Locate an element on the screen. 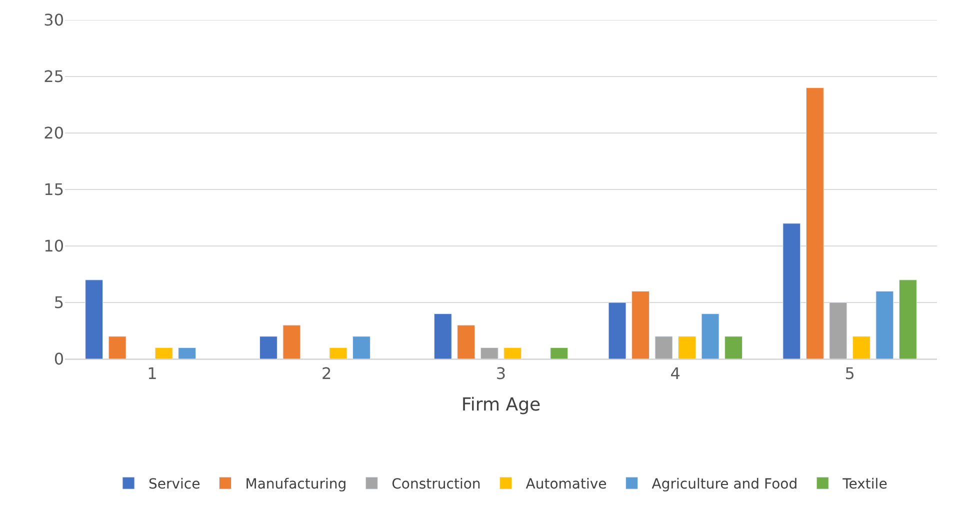 This screenshot has width=957, height=511. legend-label: Automative is located at coordinates (566, 484).